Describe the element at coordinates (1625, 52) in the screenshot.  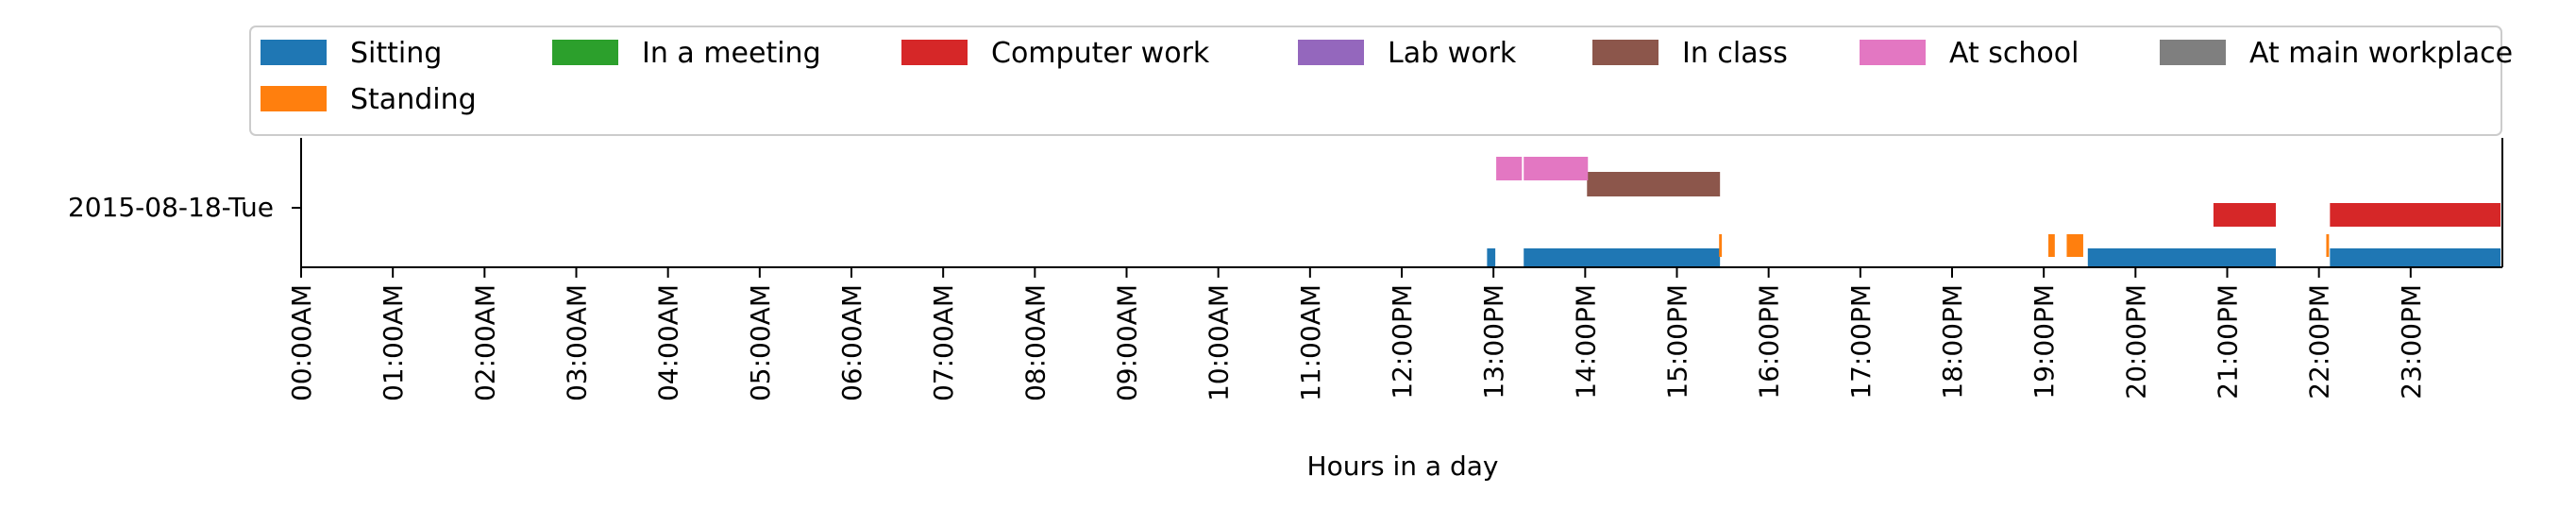
I see `in-class-legend-swatch` at that location.